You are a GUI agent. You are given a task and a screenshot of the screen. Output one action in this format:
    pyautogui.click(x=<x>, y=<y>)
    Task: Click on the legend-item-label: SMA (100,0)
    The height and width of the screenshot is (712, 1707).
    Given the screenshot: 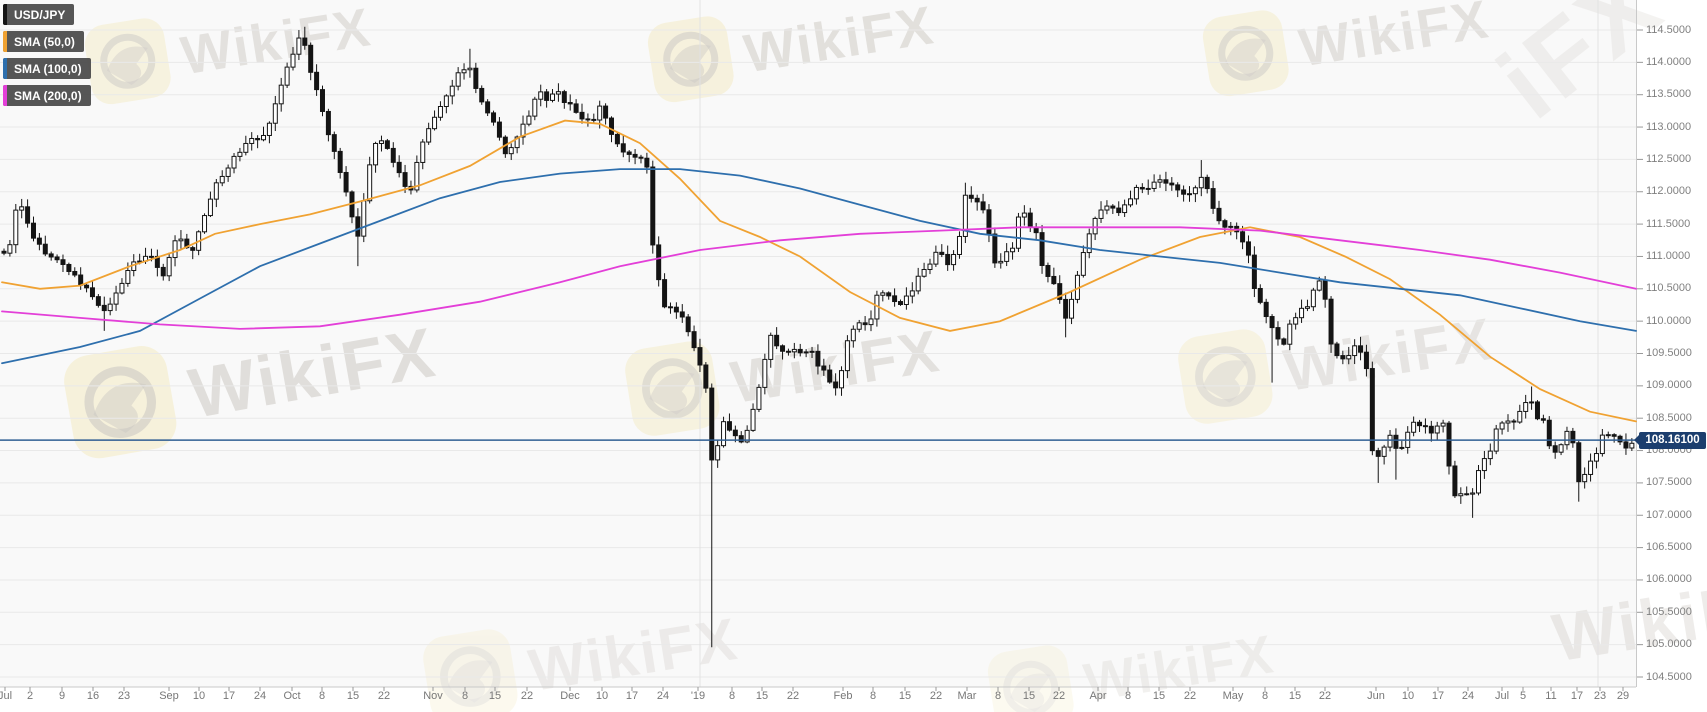 What is the action you would take?
    pyautogui.click(x=48, y=68)
    